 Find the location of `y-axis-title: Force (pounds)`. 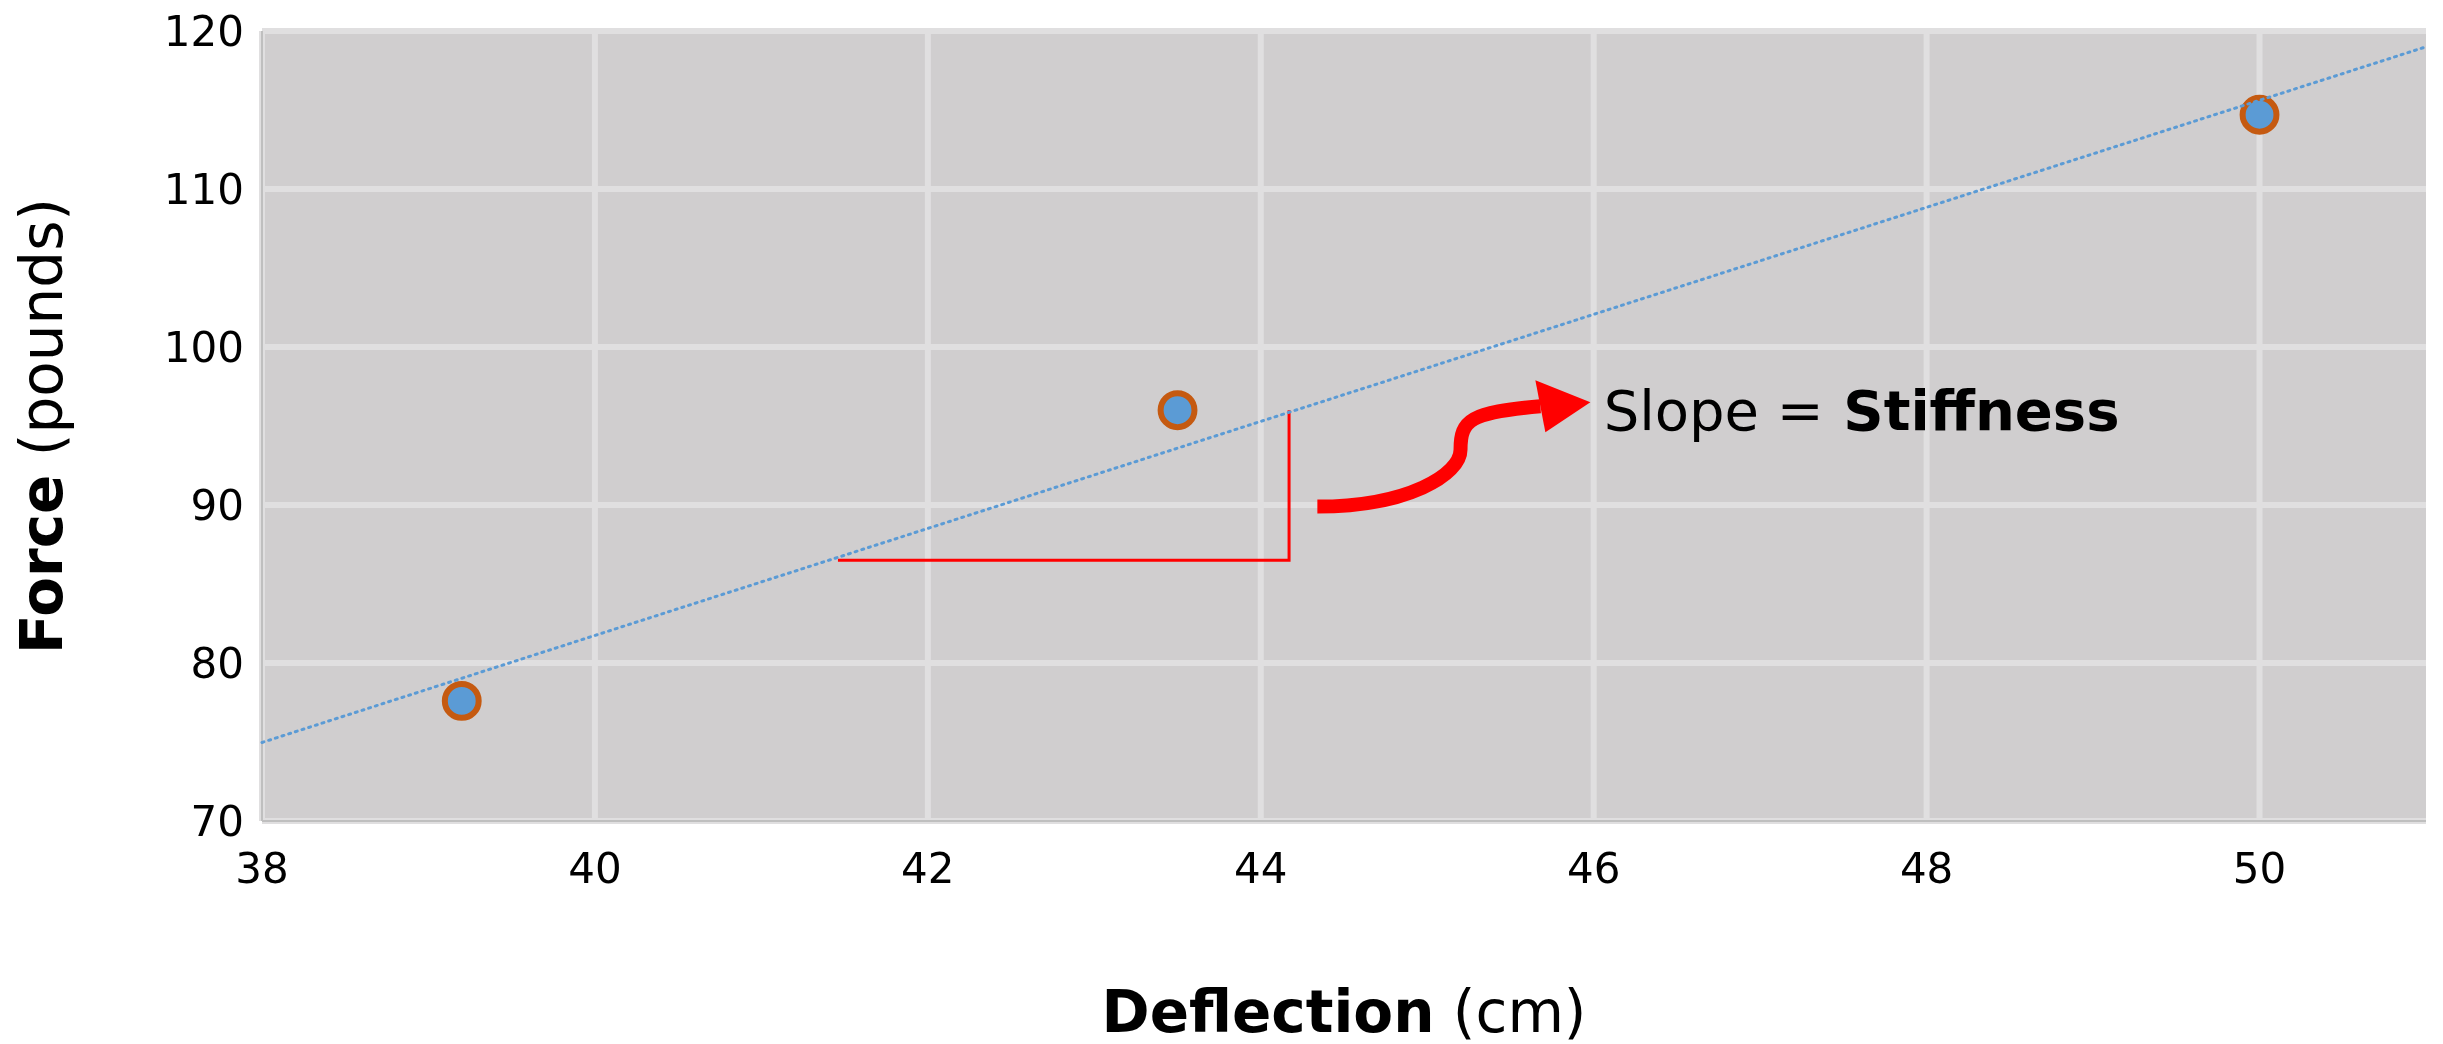

y-axis-title: Force (pounds) is located at coordinates (42, 426).